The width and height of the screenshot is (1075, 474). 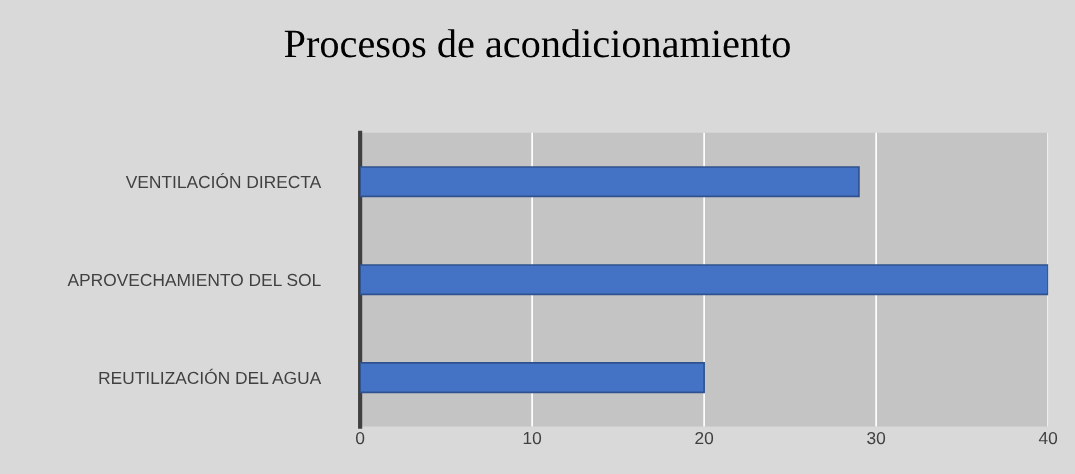 What do you see at coordinates (210, 376) in the screenshot?
I see `y-tick-label: REUTILIZACIÓN DEL AGUA` at bounding box center [210, 376].